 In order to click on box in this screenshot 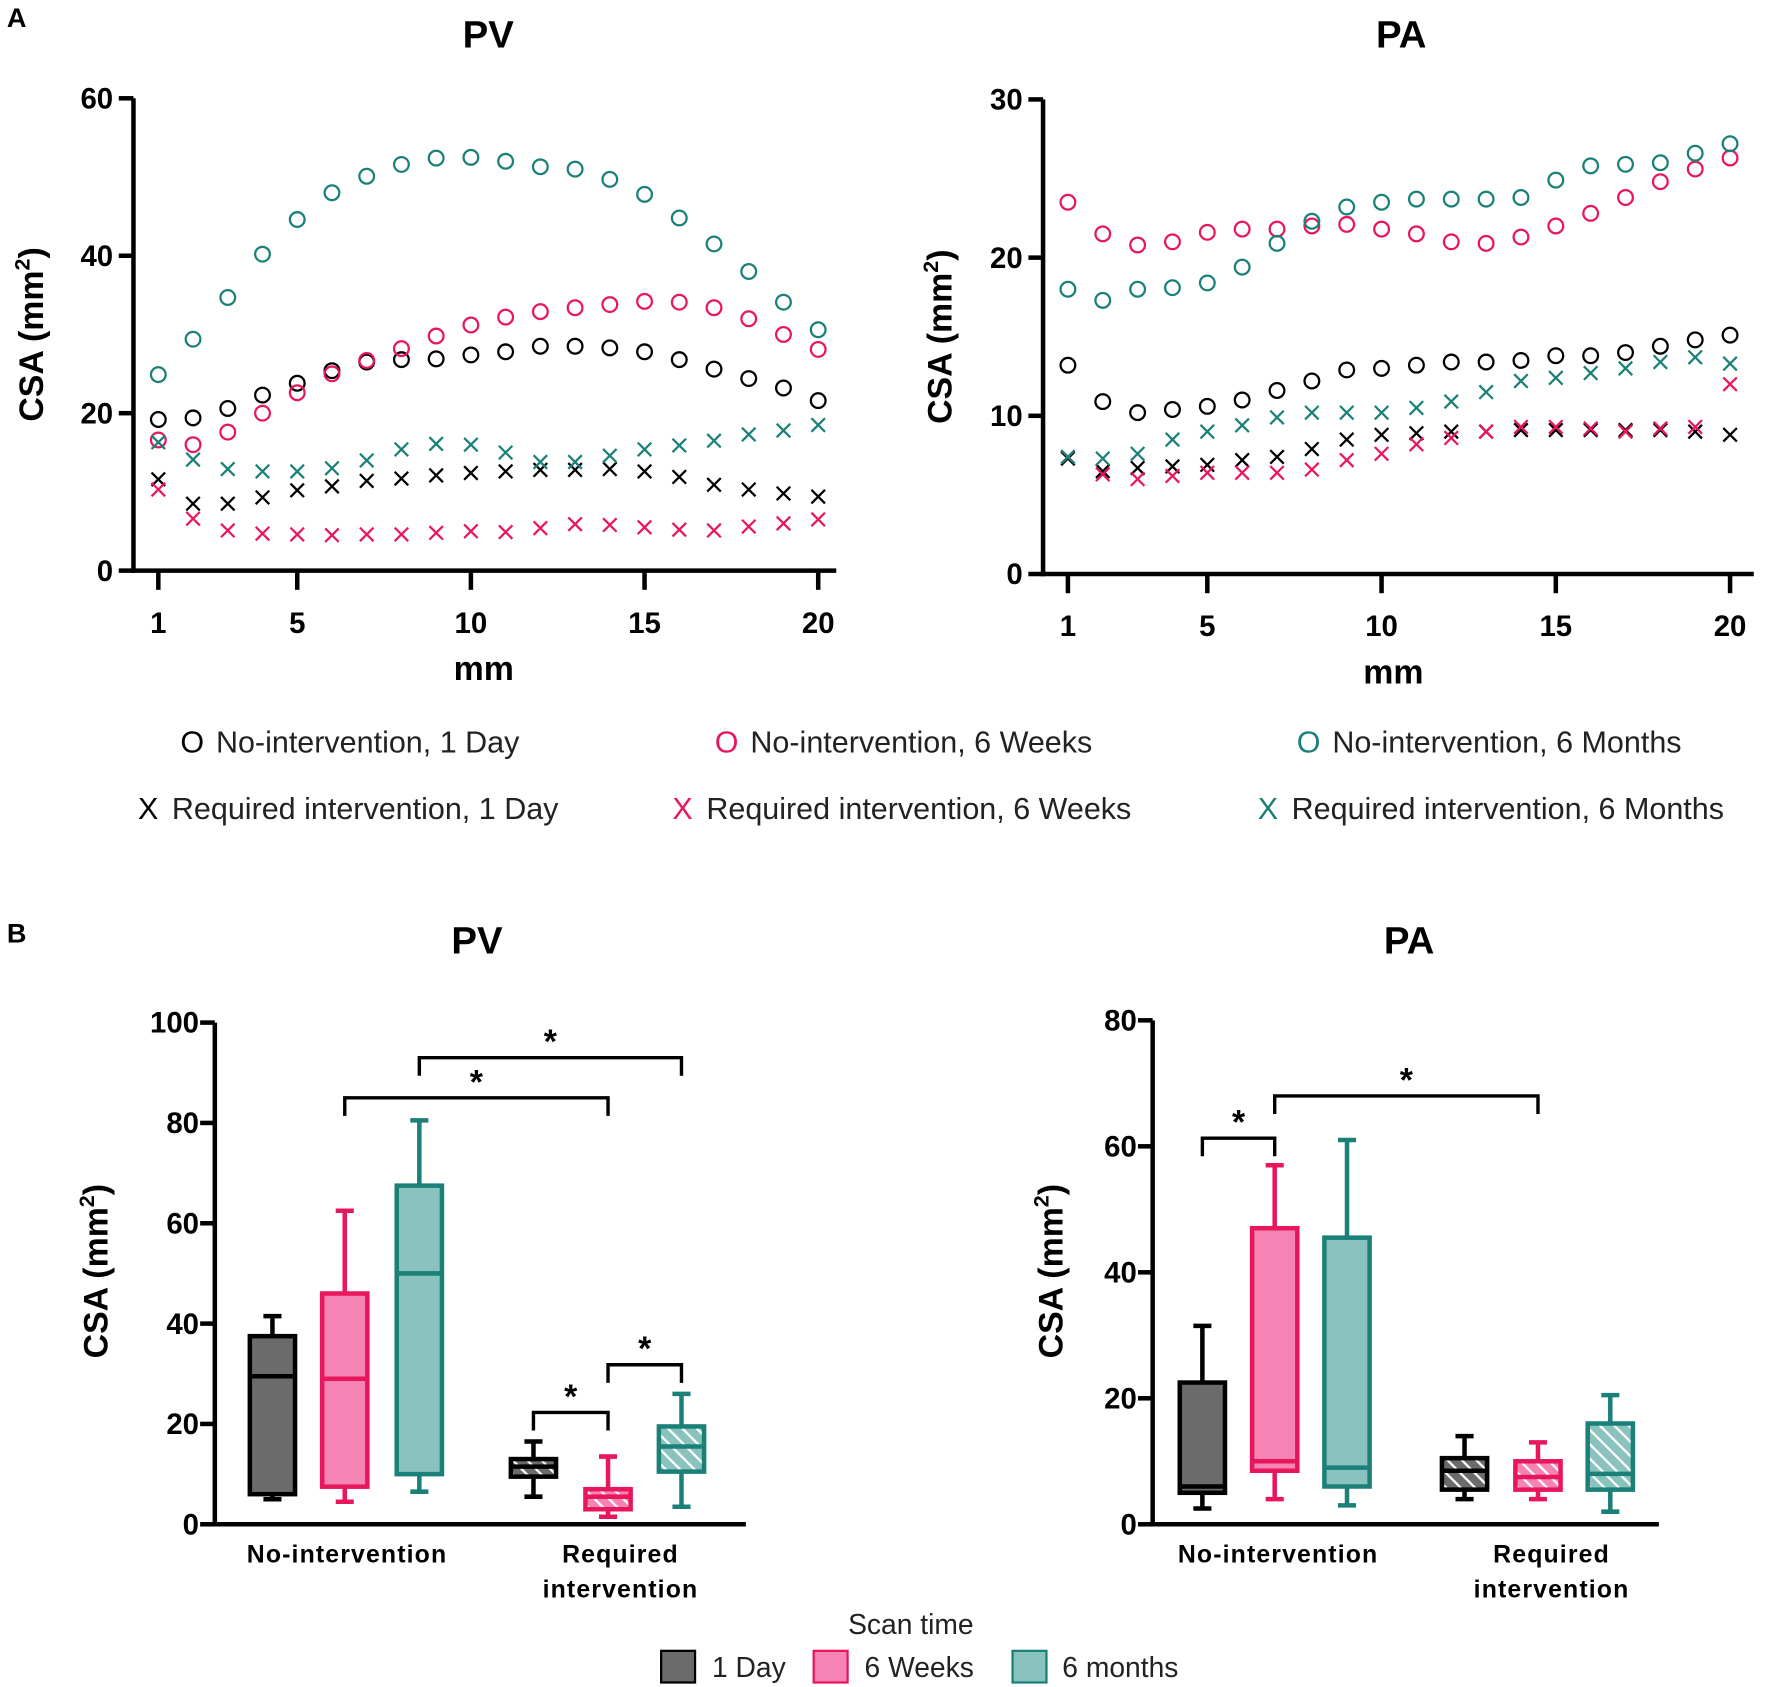, I will do `click(1464, 1467)`.